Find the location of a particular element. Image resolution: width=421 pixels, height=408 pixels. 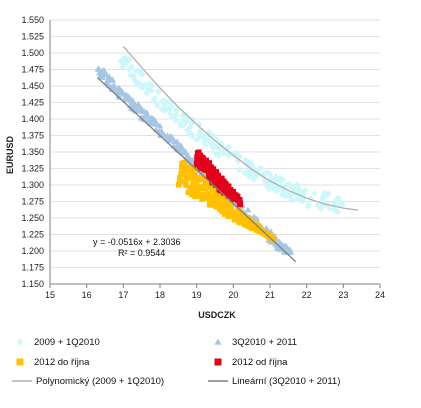

legend-item: 2009 + 1Q2010 is located at coordinates (58, 342).